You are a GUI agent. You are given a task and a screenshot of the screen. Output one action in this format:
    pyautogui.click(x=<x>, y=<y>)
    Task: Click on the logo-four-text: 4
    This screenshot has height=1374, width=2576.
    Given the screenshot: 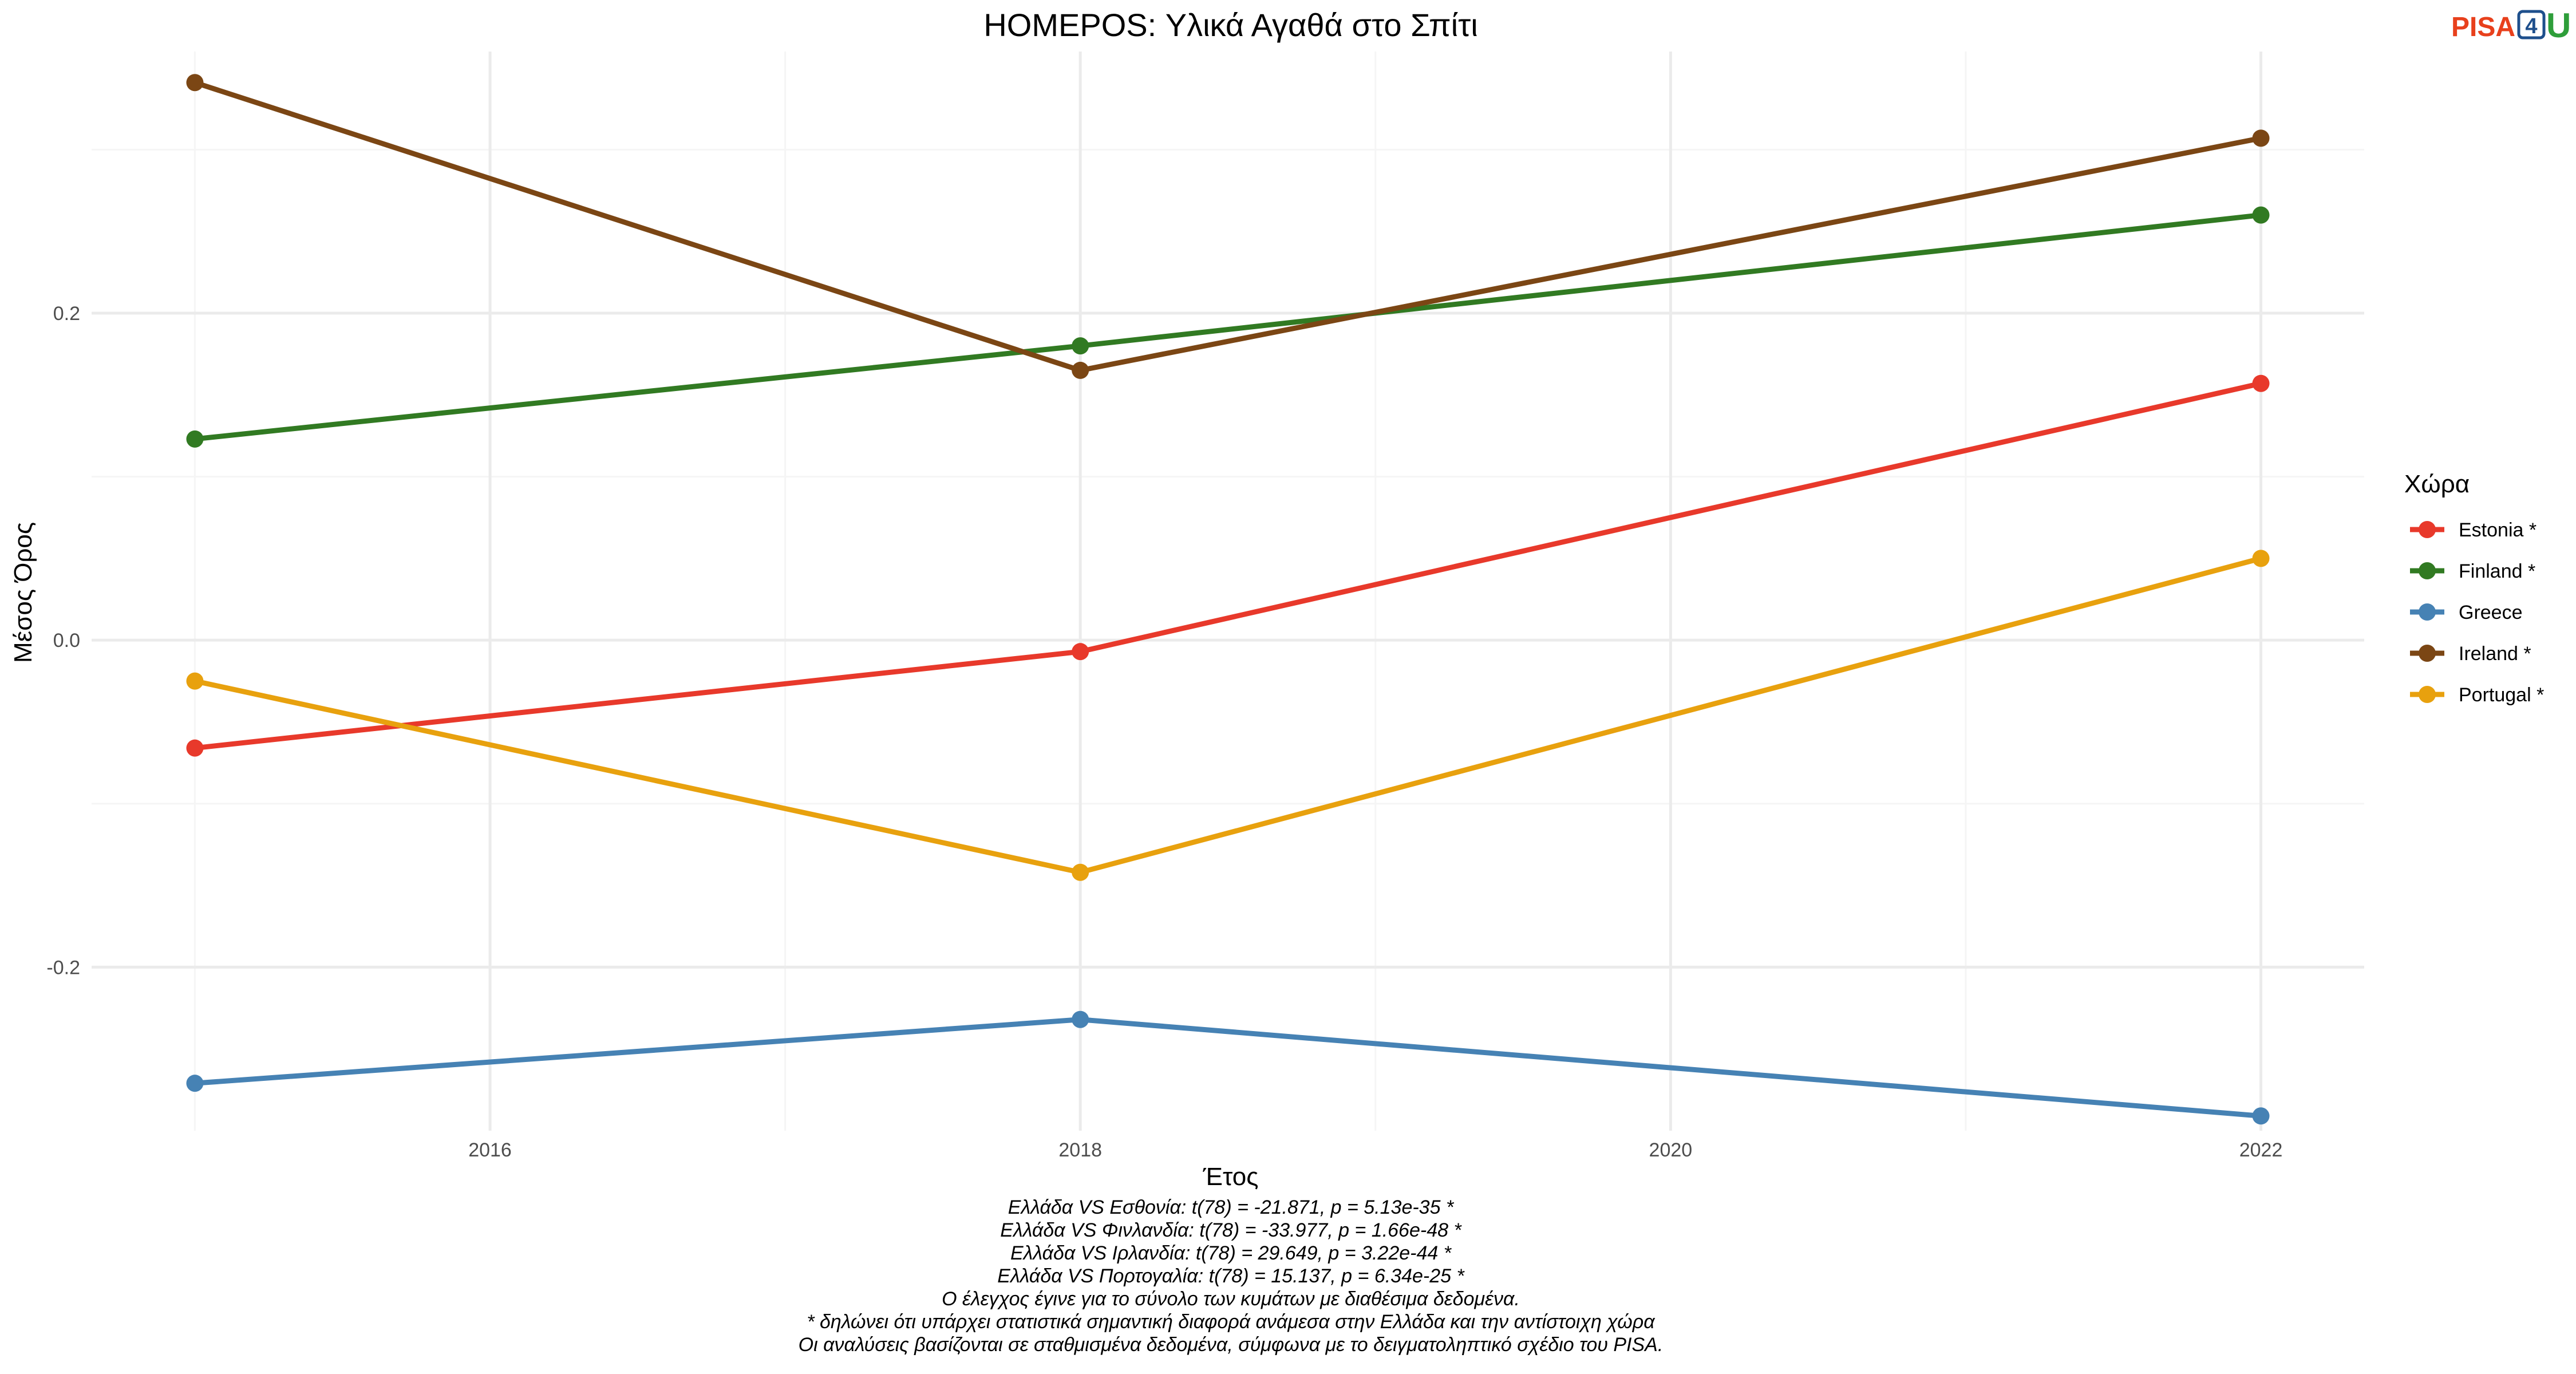 What is the action you would take?
    pyautogui.click(x=2531, y=26)
    